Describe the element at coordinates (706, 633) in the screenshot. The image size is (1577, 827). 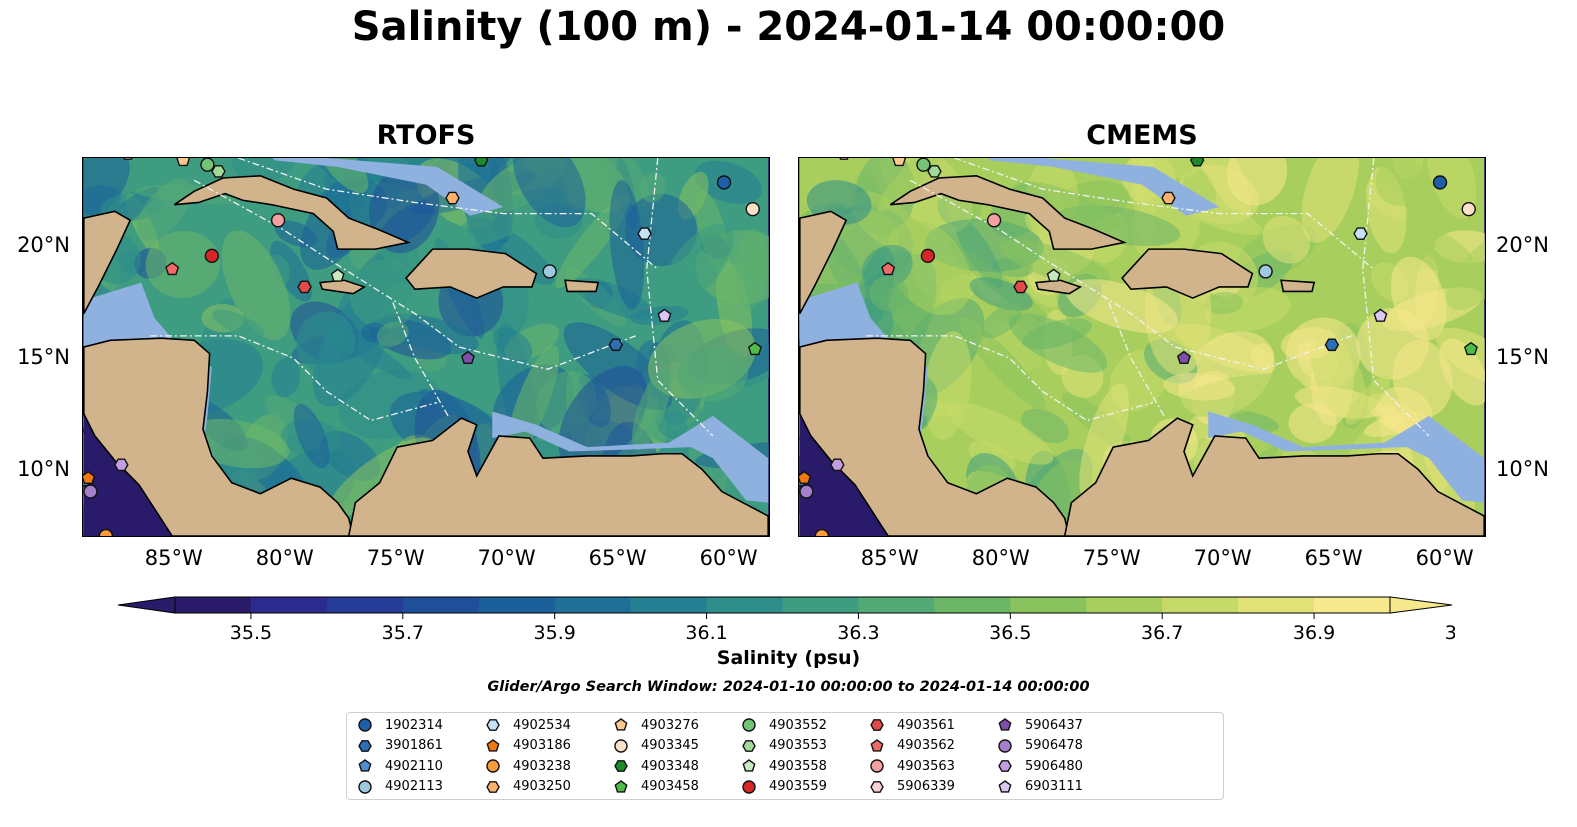
I see `colorbar-tick-label: 36.1` at that location.